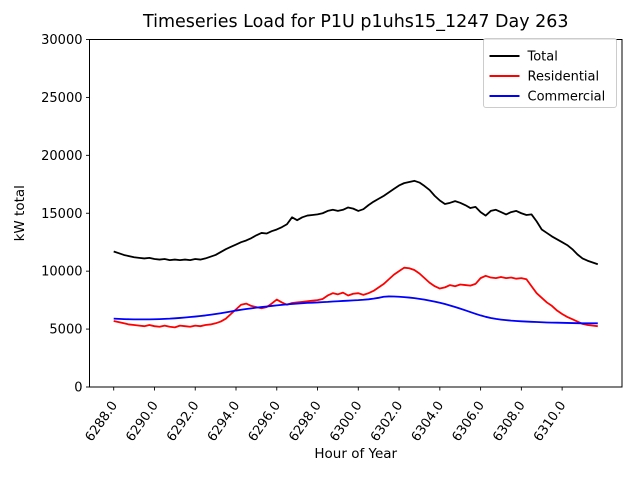 The height and width of the screenshot is (480, 640). What do you see at coordinates (428, 422) in the screenshot?
I see `x-tick-label: 6304.0` at bounding box center [428, 422].